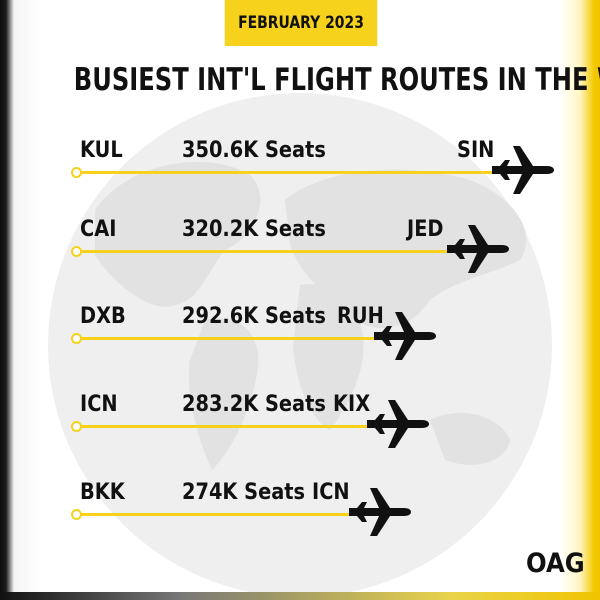 This screenshot has width=600, height=600. Describe the element at coordinates (103, 316) in the screenshot. I see `origin-code: DXB` at that location.